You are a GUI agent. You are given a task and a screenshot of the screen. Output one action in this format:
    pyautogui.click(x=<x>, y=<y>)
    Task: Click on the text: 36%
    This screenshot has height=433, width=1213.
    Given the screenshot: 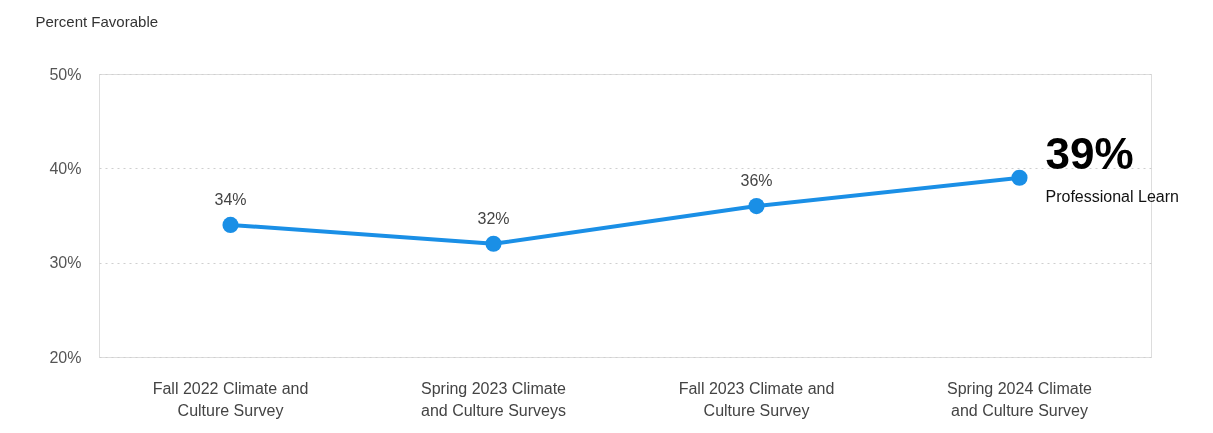 What is the action you would take?
    pyautogui.click(x=756, y=181)
    